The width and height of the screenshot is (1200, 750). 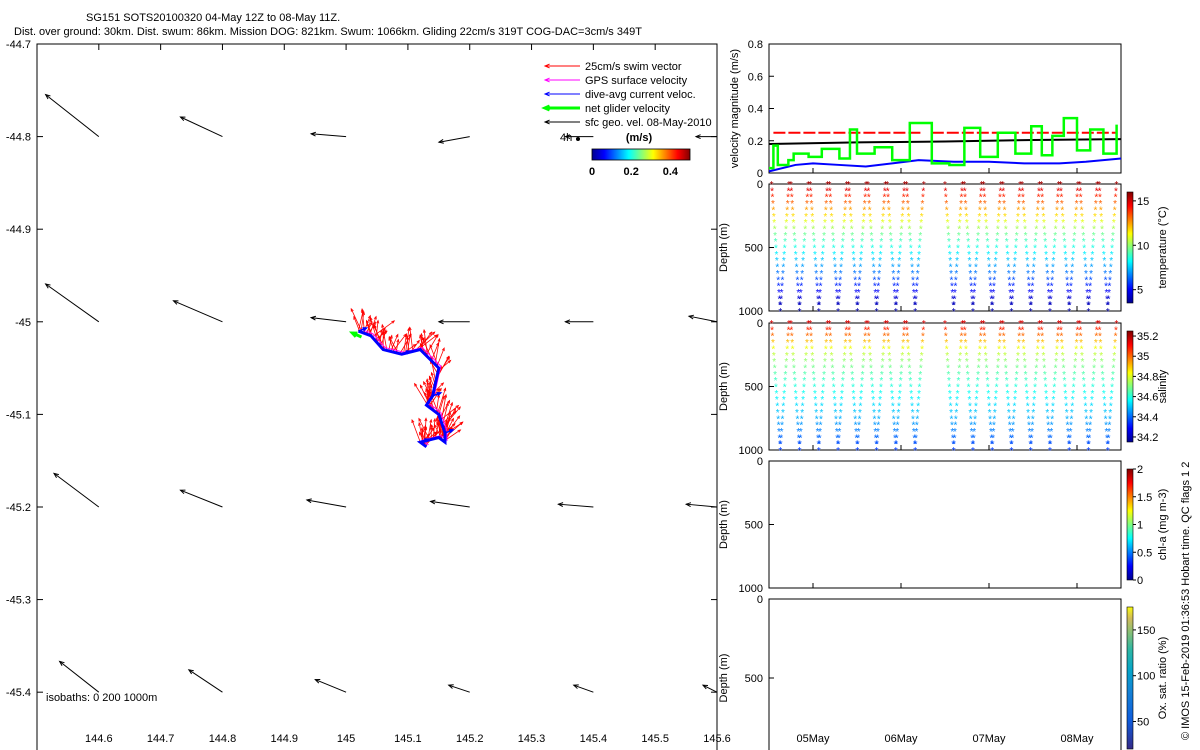 What do you see at coordinates (760, 462) in the screenshot?
I see `chla-y-tick-label: 0` at bounding box center [760, 462].